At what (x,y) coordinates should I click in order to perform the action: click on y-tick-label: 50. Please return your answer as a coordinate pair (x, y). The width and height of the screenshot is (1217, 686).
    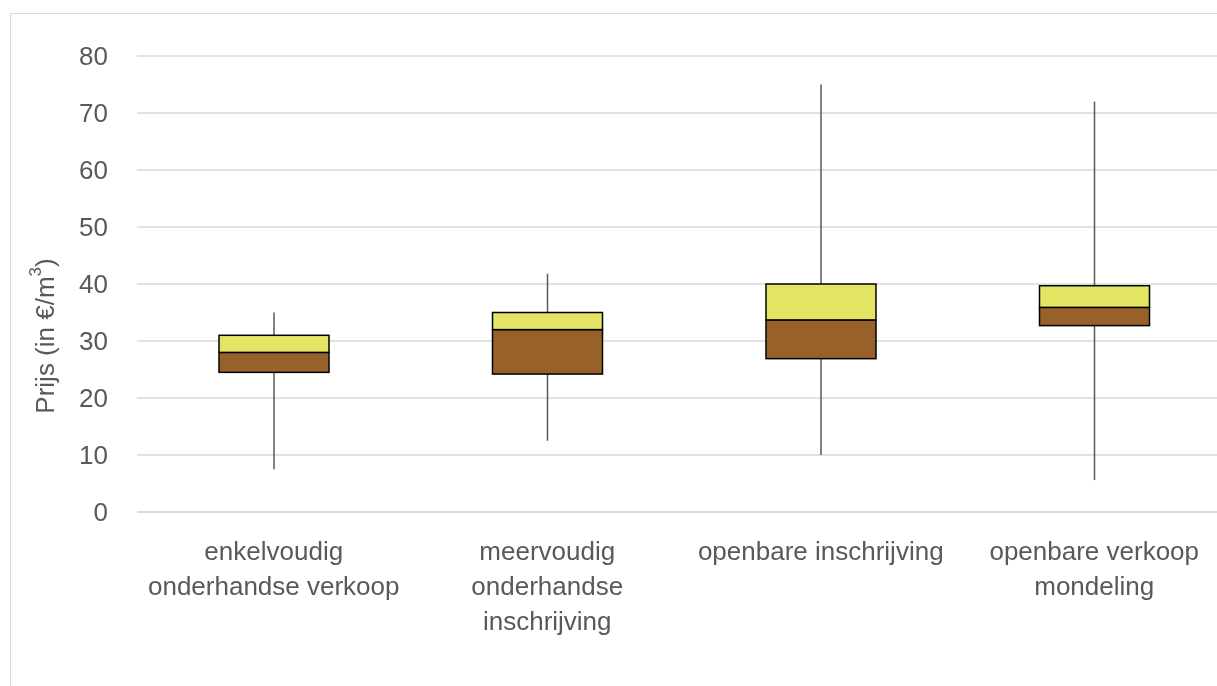
    Looking at the image, I should click on (93, 227).